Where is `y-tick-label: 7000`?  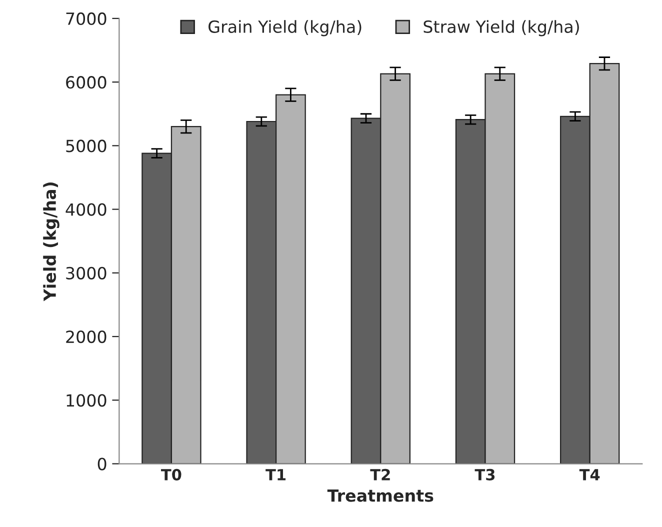 y-tick-label: 7000 is located at coordinates (86, 19).